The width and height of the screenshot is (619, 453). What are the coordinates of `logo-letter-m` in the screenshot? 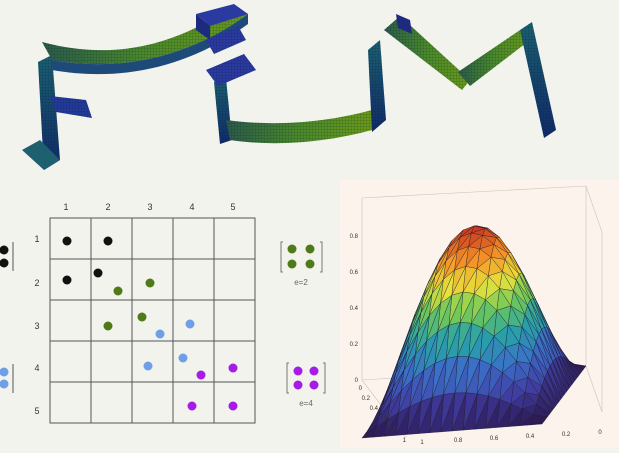 It's located at (462, 76).